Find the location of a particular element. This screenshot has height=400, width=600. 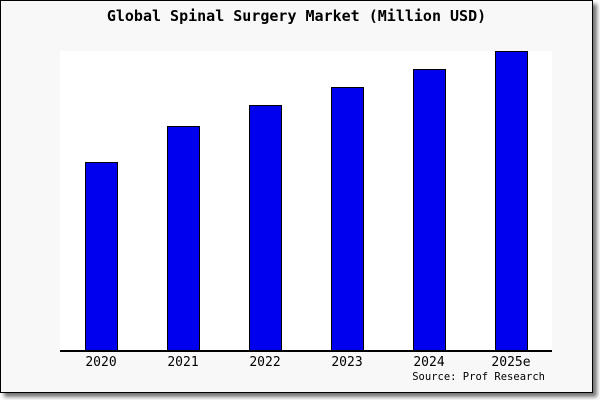

bar-2025e is located at coordinates (511, 201).